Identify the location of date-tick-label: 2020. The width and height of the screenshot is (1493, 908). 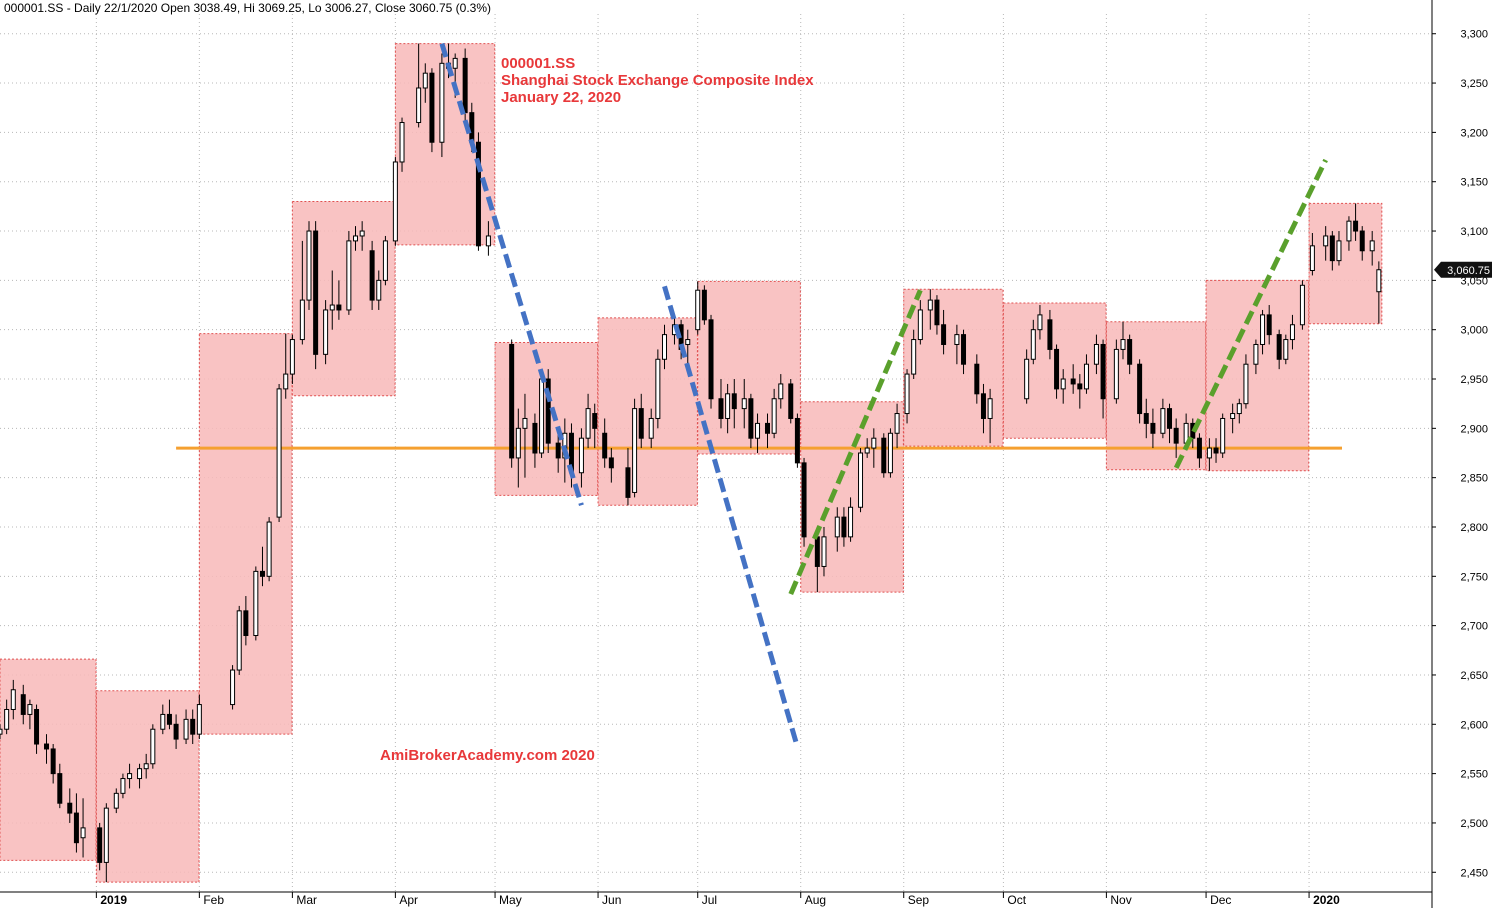
(1326, 900).